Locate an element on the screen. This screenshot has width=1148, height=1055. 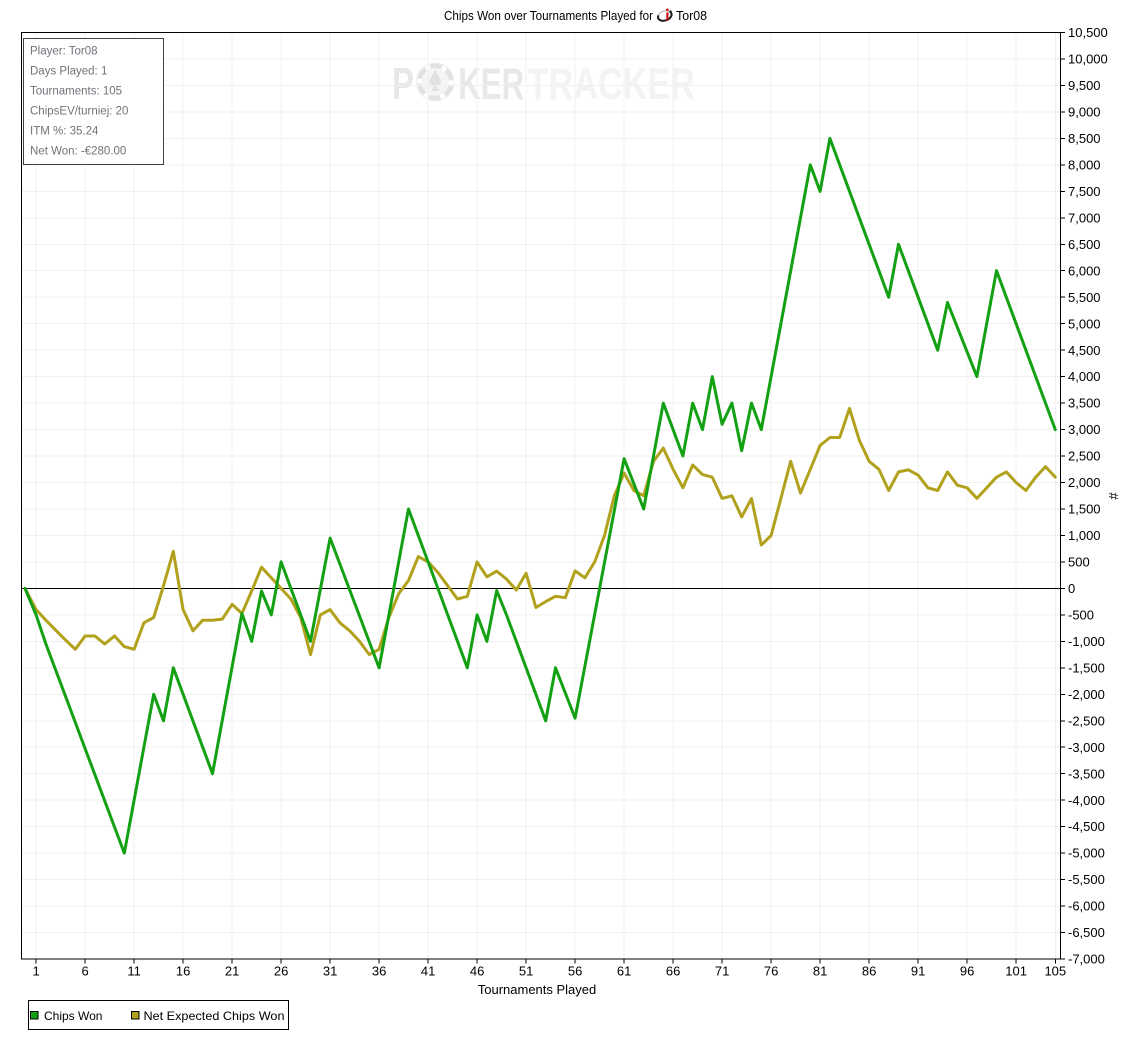
svg-text: 26 is located at coordinates (281, 971).